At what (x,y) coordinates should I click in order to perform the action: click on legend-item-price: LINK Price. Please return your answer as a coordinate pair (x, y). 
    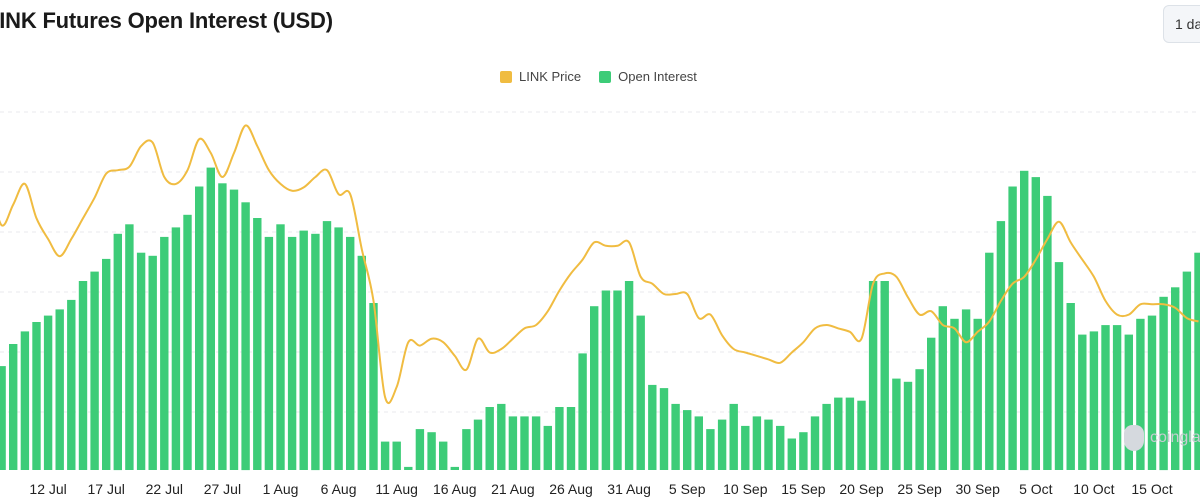
    Looking at the image, I should click on (540, 76).